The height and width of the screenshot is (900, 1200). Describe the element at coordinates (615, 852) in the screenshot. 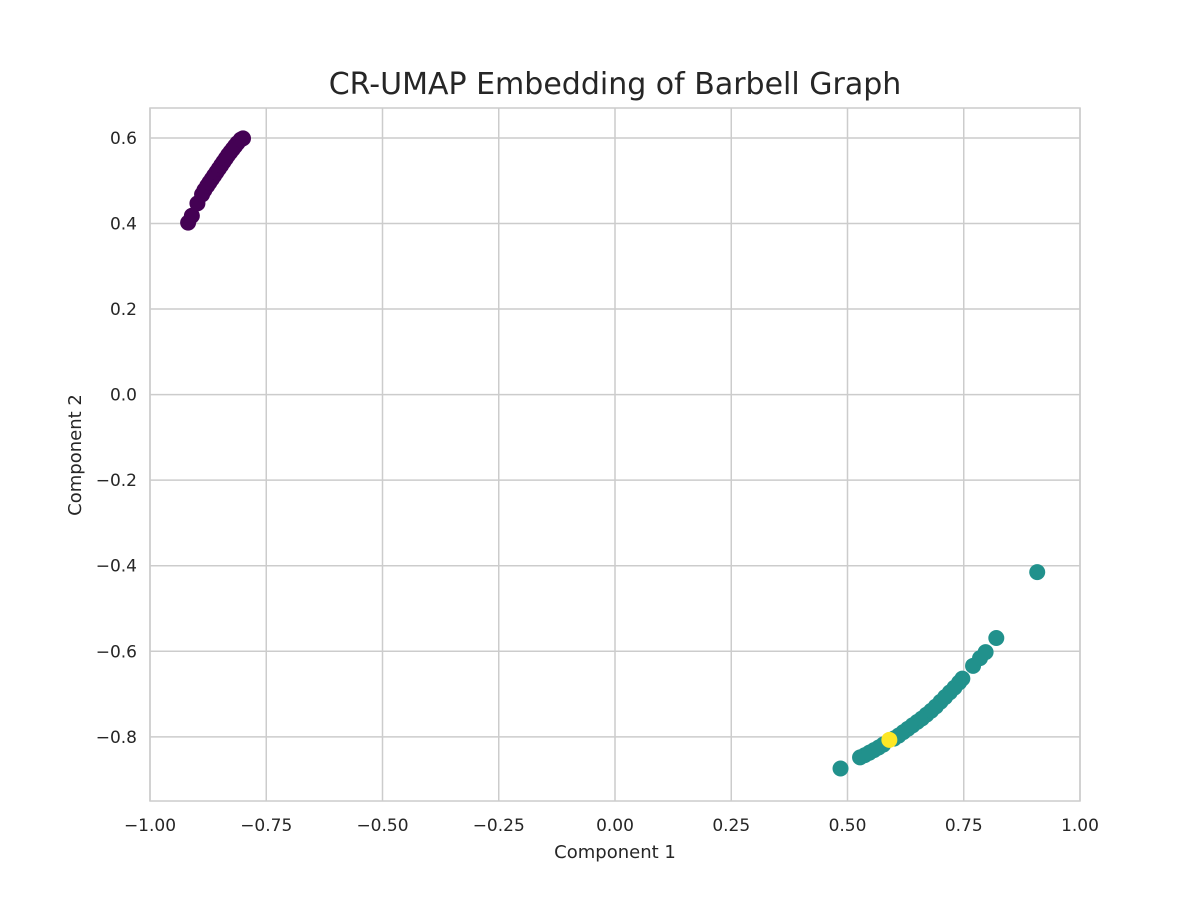

I see `x-axis-label: Component 1` at that location.